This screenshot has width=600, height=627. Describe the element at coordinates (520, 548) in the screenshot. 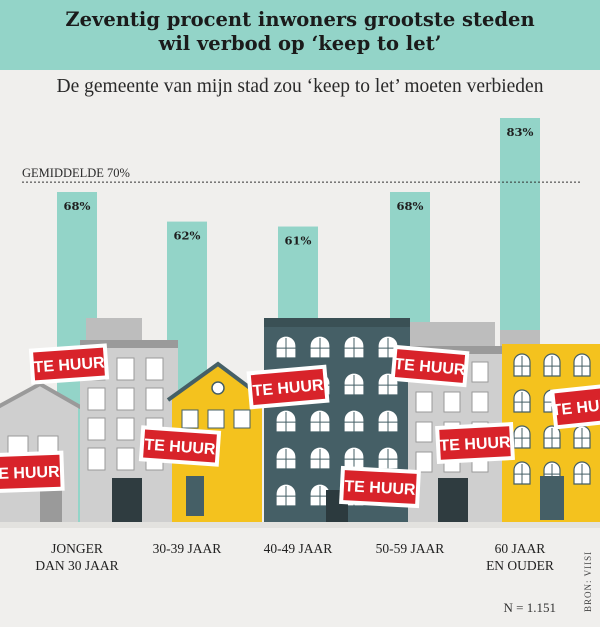

I see `category-label-5: 60 JAAR` at that location.